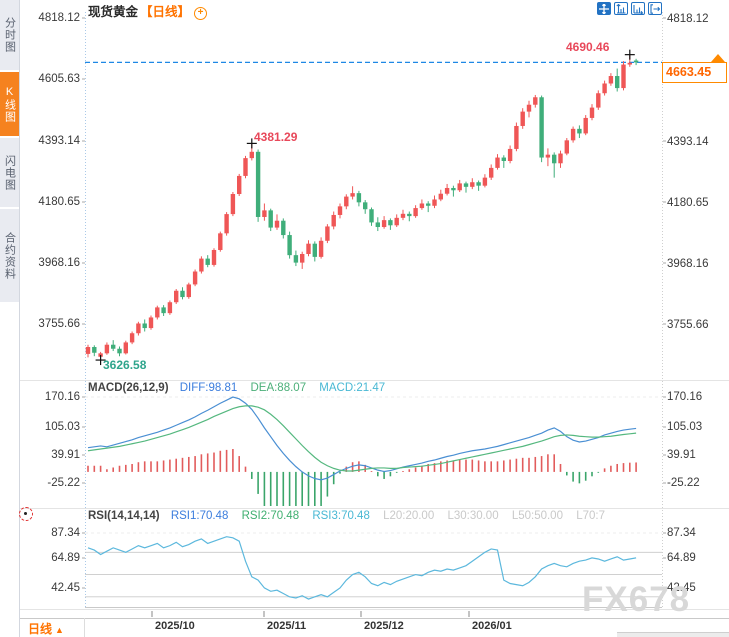  I want to click on macd-macd-value: MACD:21.47, so click(352, 388).